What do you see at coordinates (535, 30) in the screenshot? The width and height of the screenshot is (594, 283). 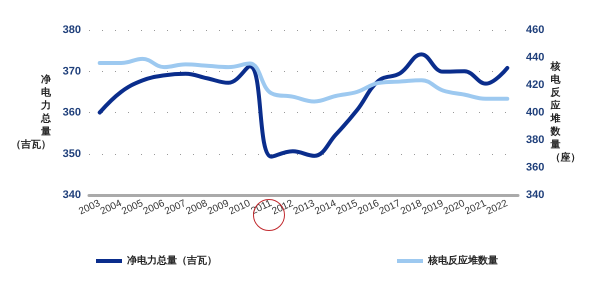 I see `y2-tick-label: 460` at bounding box center [535, 30].